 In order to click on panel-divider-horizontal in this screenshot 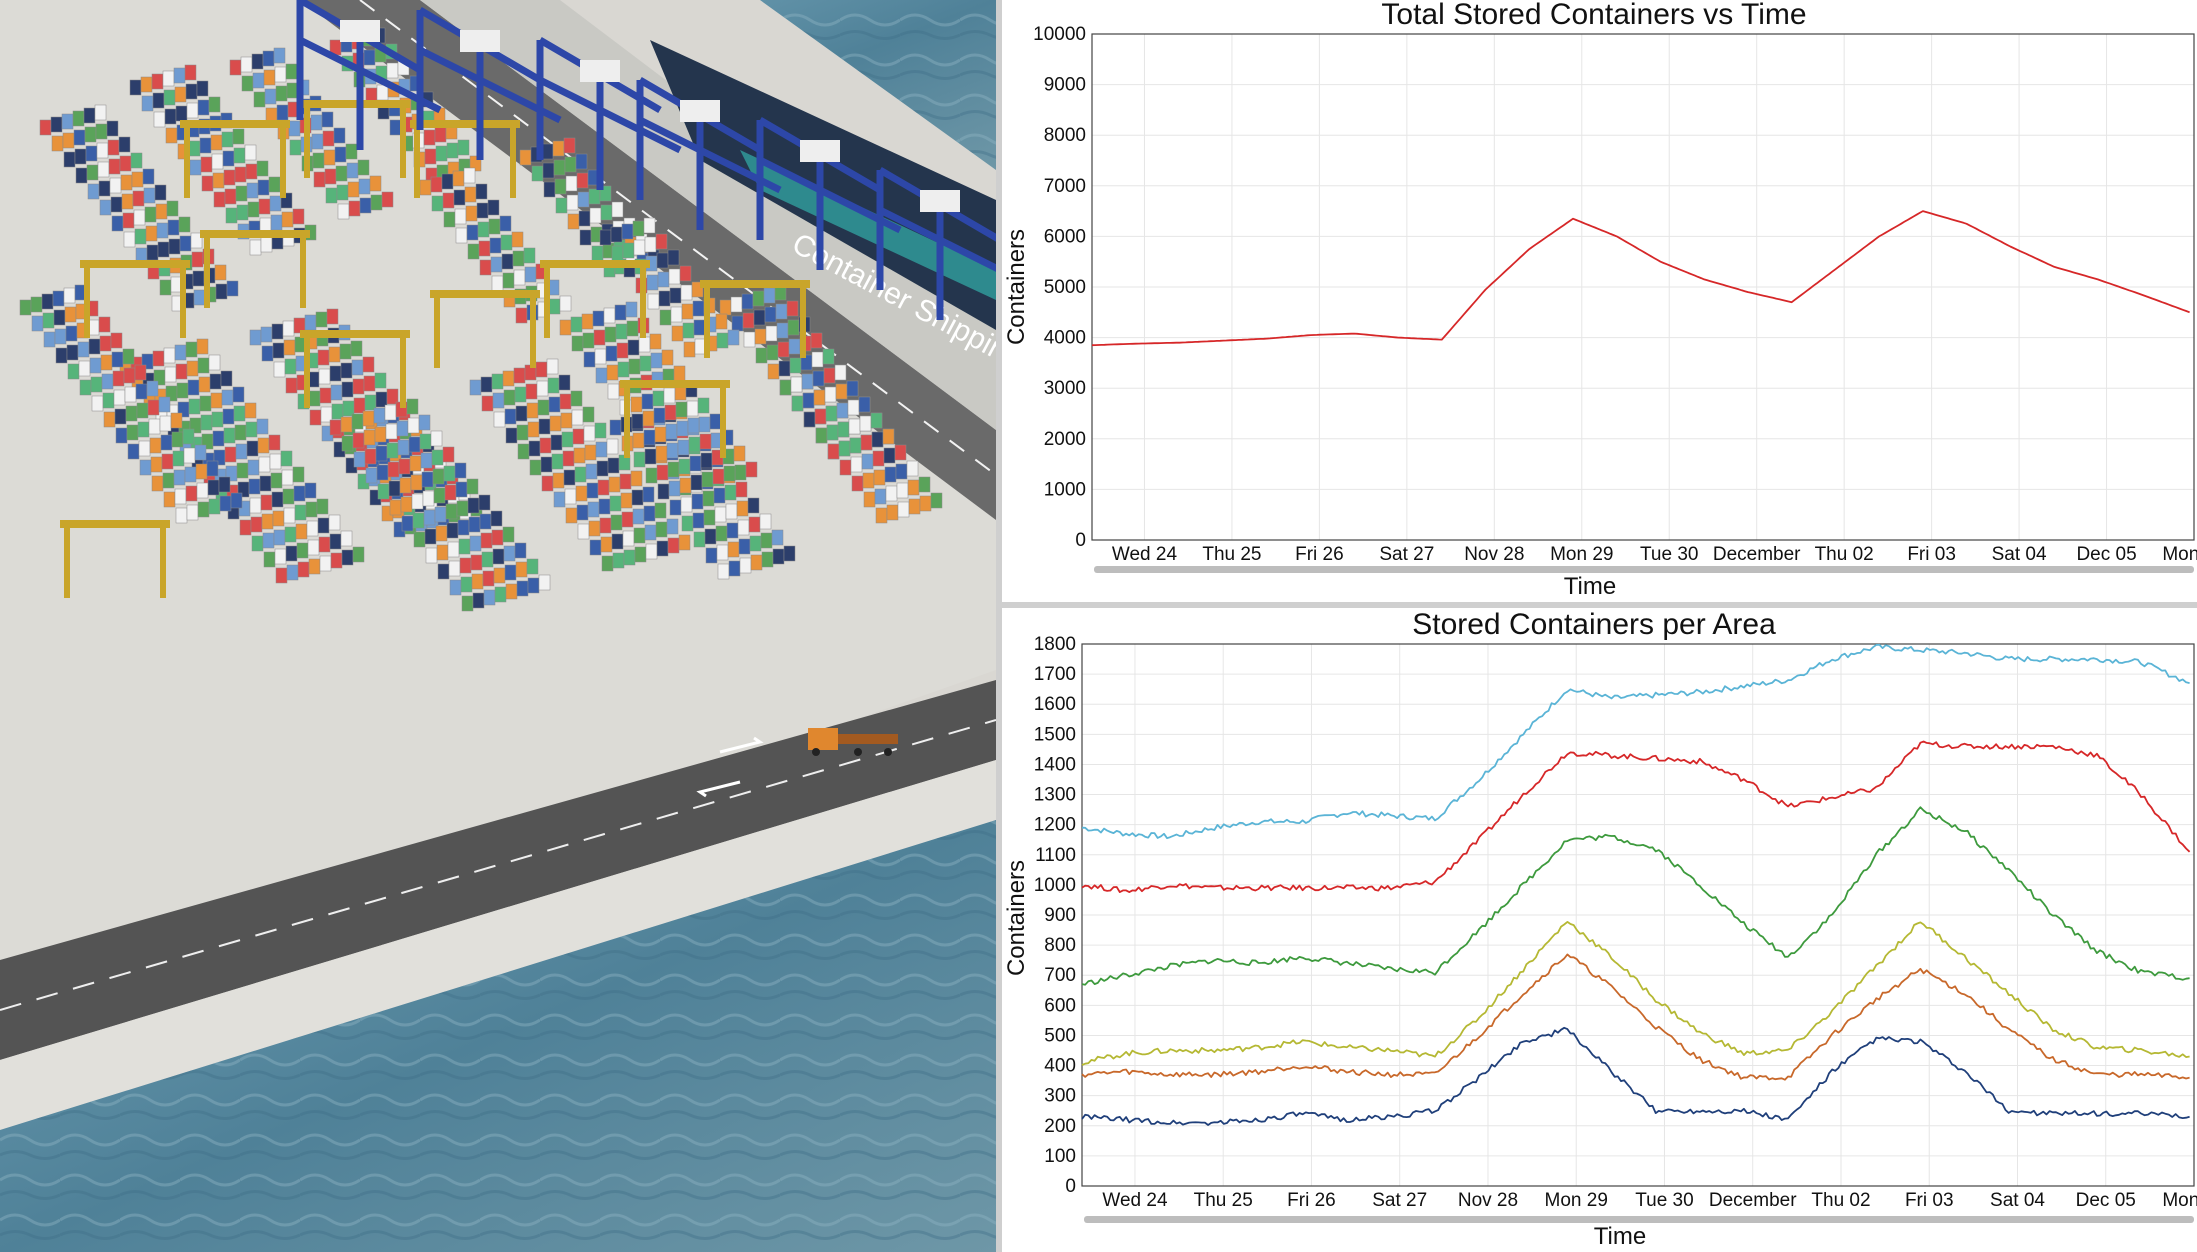, I will do `click(1599, 605)`.